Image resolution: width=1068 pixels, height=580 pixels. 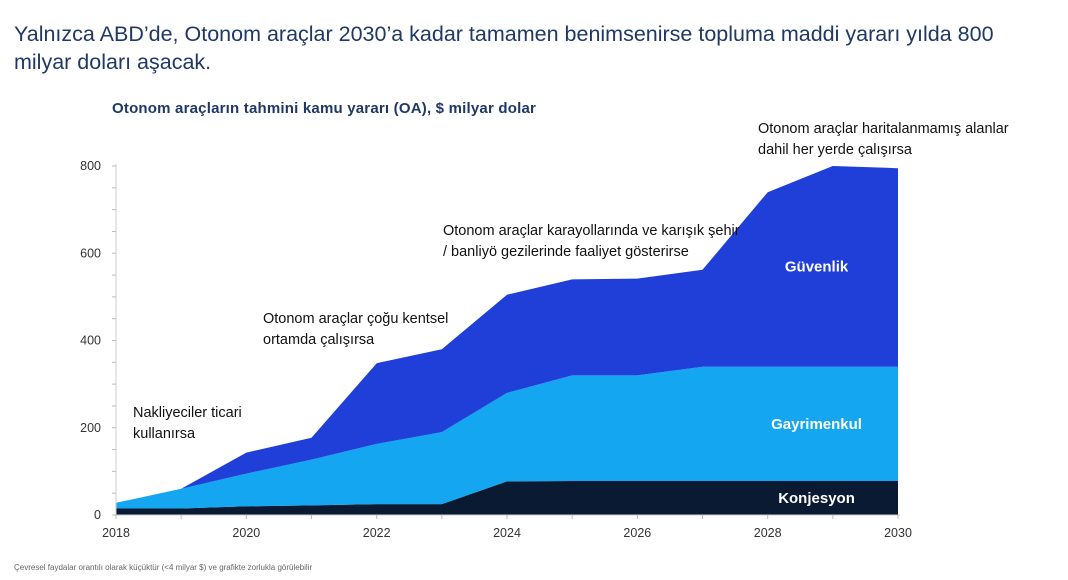 What do you see at coordinates (816, 424) in the screenshot?
I see `series-gayrimenkul-label: Gayrimenkul` at bounding box center [816, 424].